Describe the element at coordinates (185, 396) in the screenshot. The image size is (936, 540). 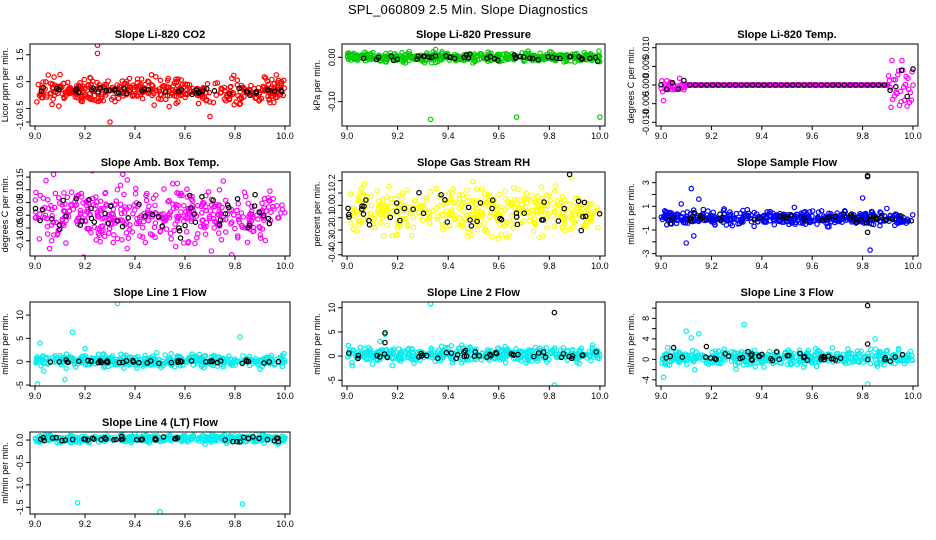
I see `x-tick-label: 9.6` at that location.